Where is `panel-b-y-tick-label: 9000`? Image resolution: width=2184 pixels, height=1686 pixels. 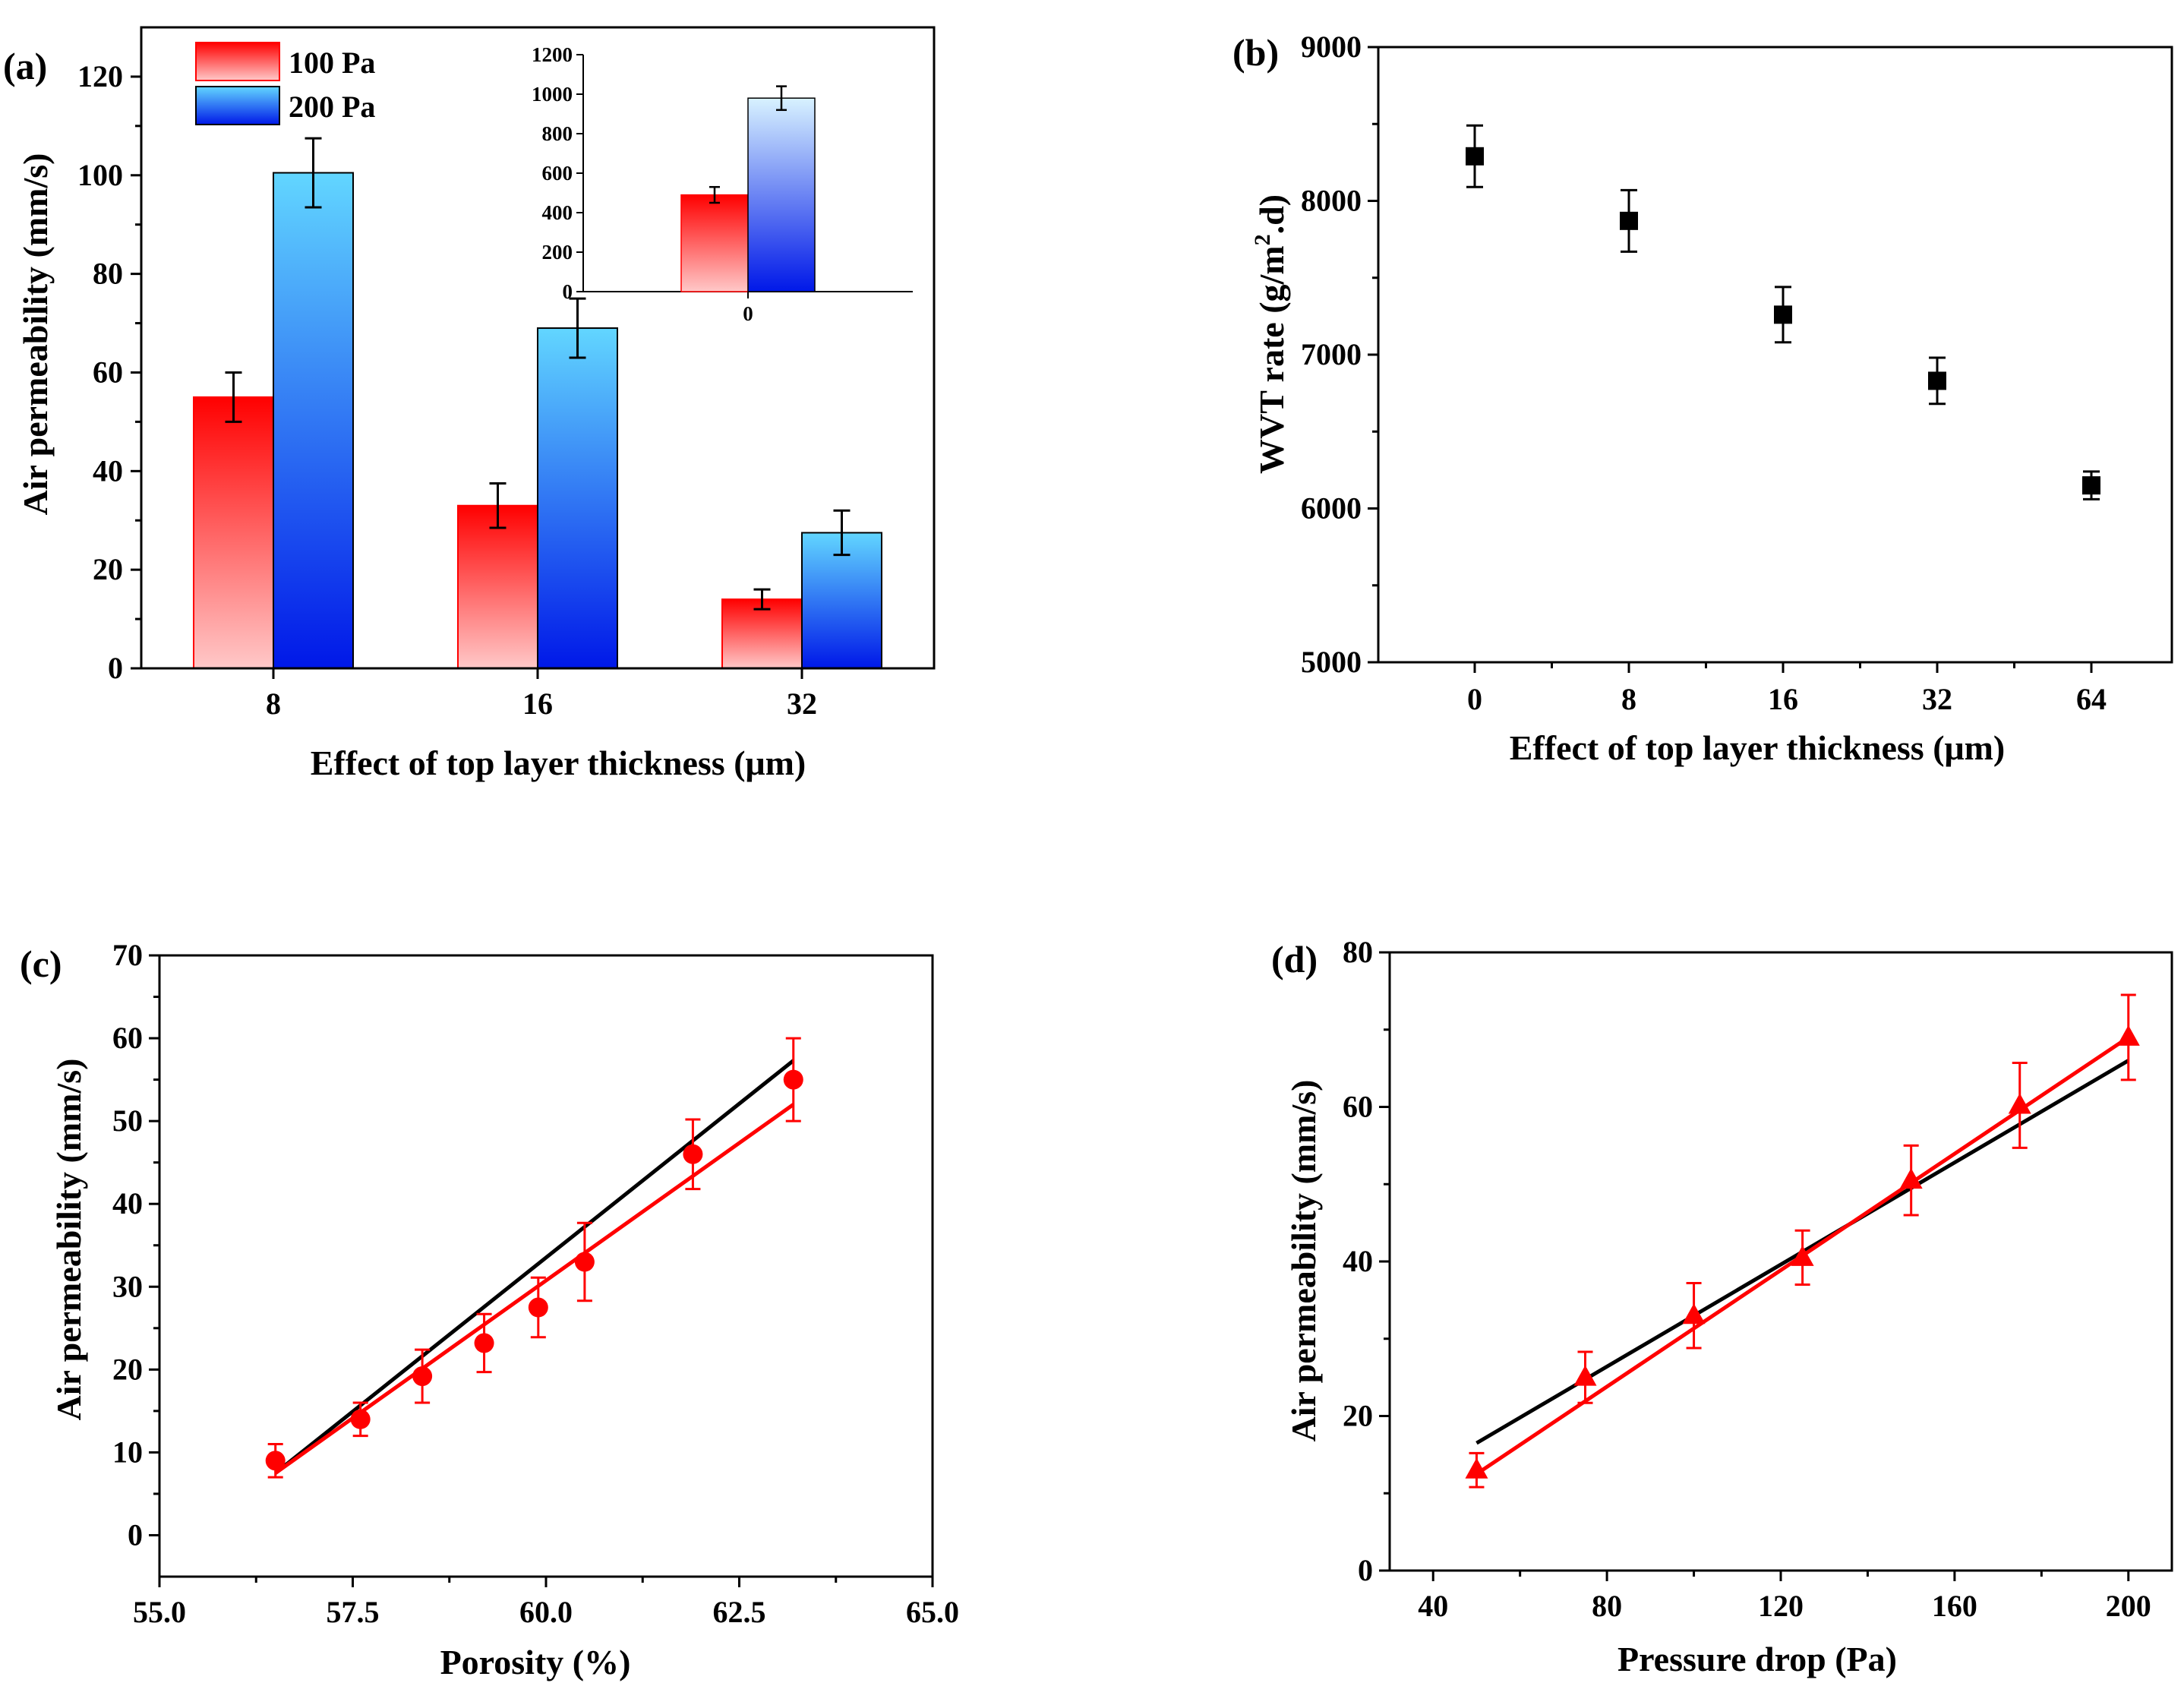 panel-b-y-tick-label: 9000 is located at coordinates (1331, 47).